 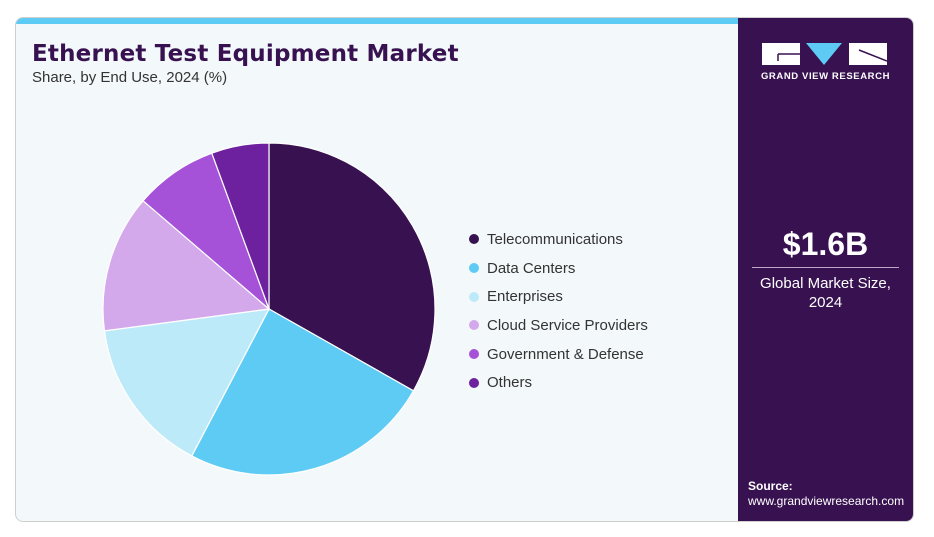 I want to click on legend-label: Data Centers, so click(x=531, y=268).